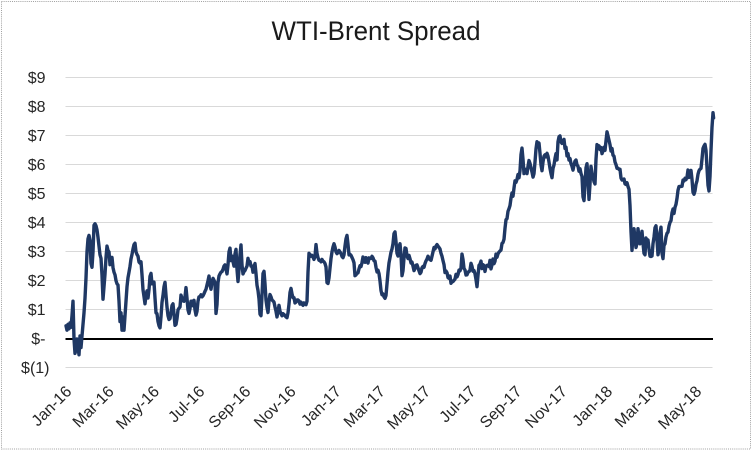  I want to click on svg-text: $6, so click(37, 165).